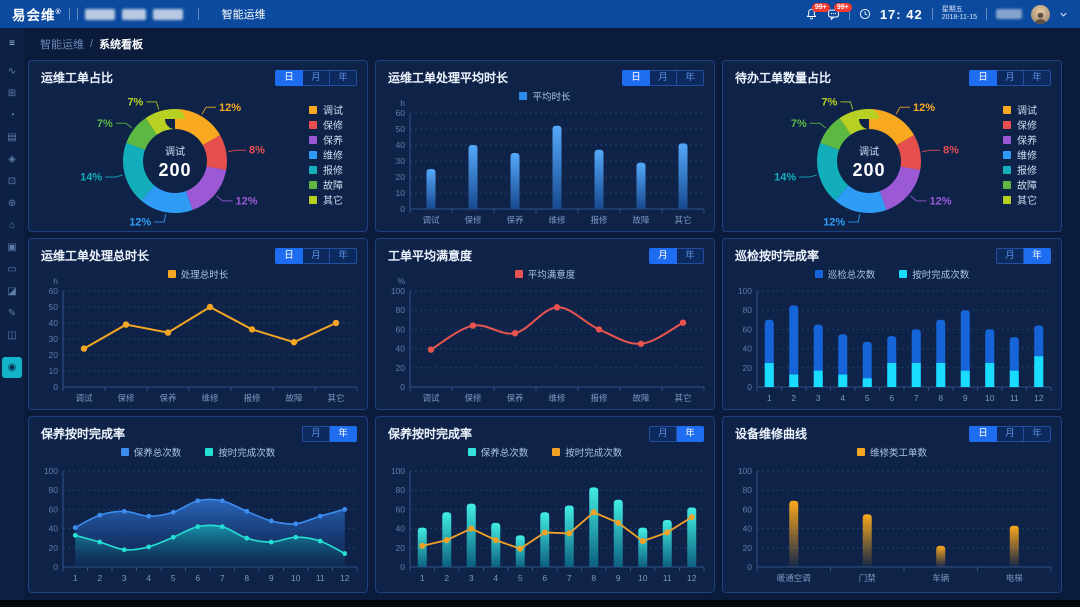 This screenshot has height=607, width=1080. I want to click on divider, so click(77, 14).